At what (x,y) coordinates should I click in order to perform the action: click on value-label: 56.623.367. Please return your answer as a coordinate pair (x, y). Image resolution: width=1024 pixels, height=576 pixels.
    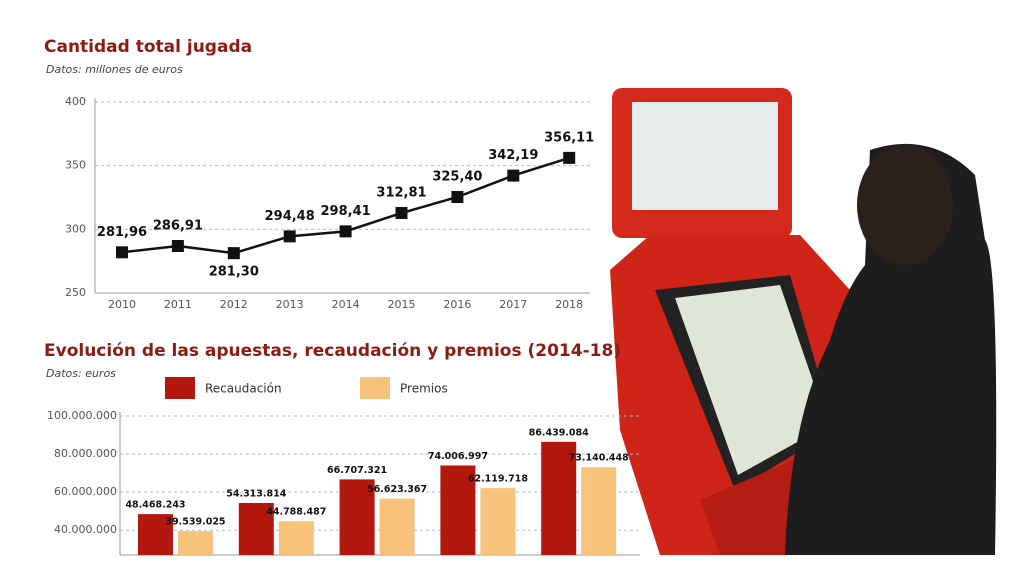
    Looking at the image, I should click on (397, 489).